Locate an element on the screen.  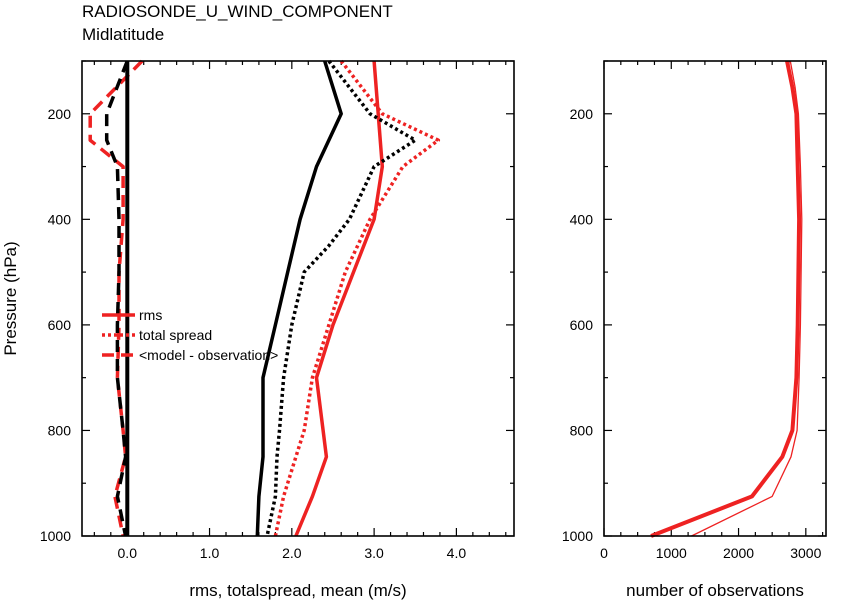
right-xtick-label: 0 is located at coordinates (604, 553).